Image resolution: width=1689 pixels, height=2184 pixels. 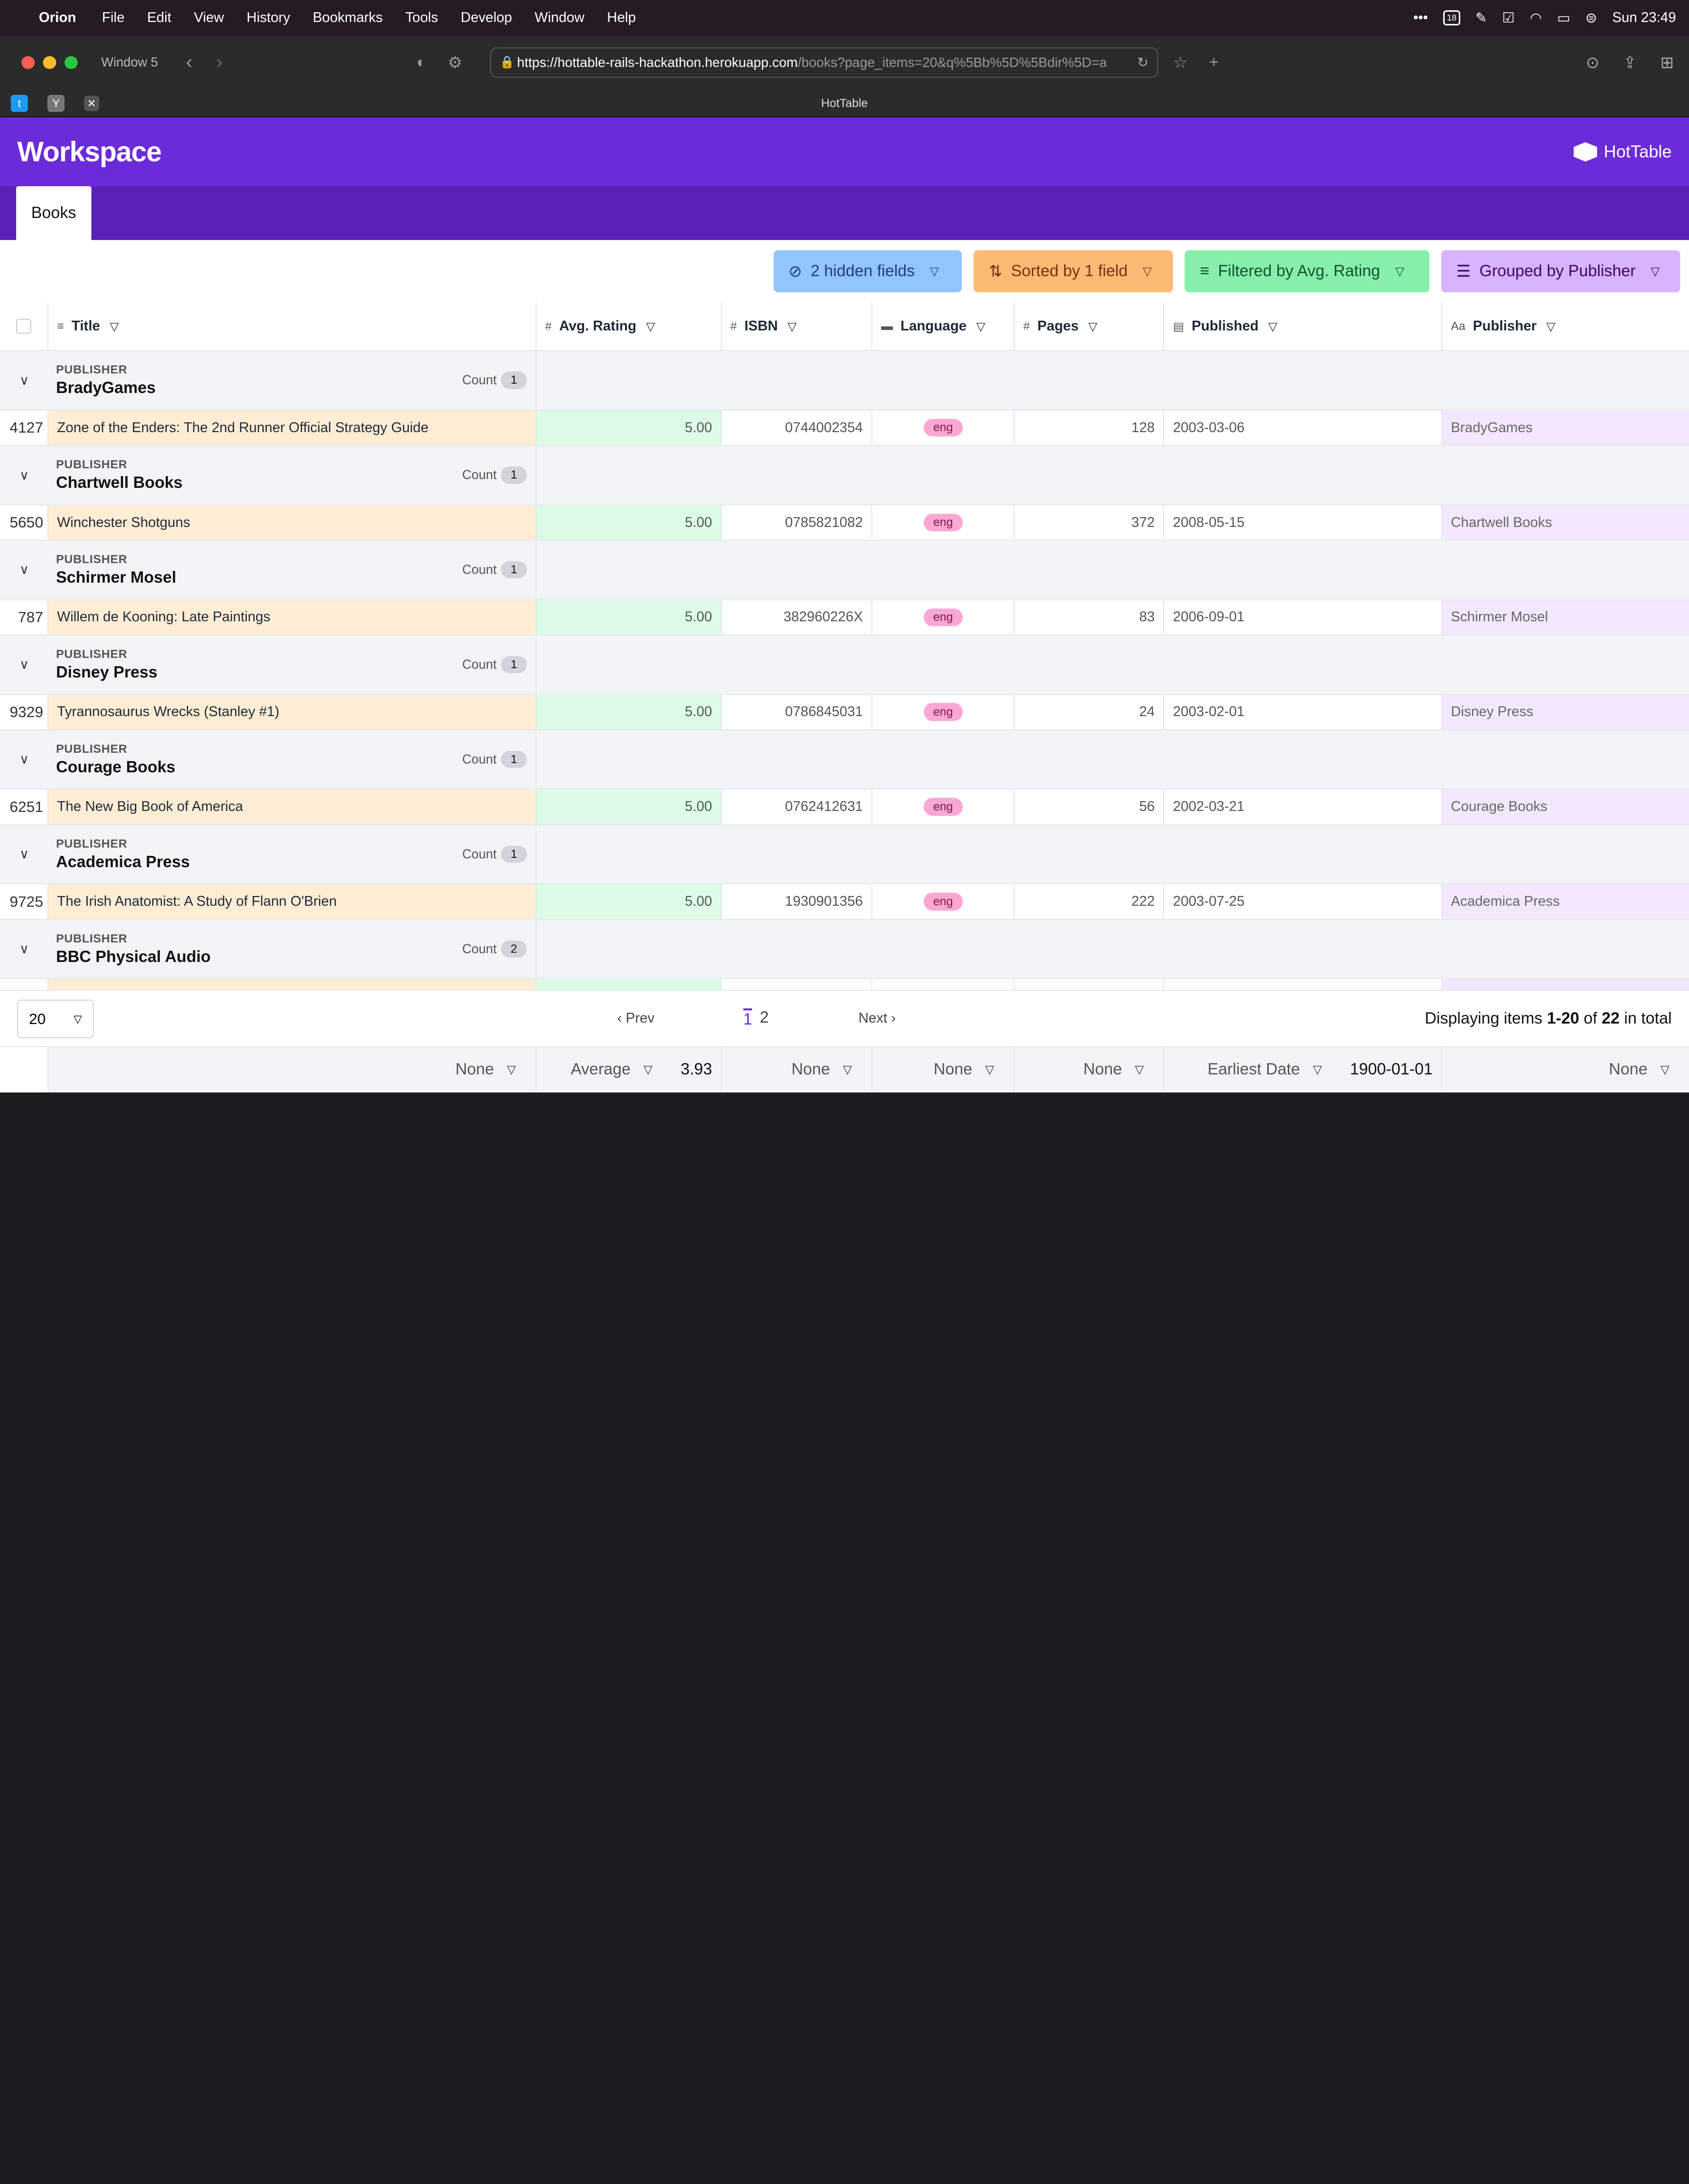 I want to click on cell-rating, so click(x=629, y=984).